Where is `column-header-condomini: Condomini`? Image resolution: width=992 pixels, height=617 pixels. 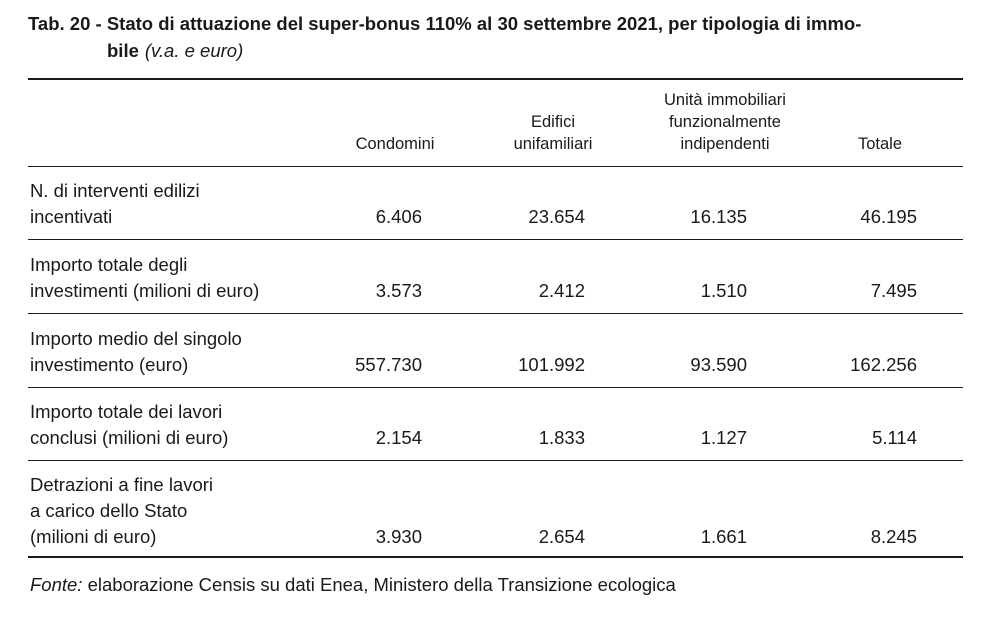
column-header-condomini: Condomini is located at coordinates (395, 144).